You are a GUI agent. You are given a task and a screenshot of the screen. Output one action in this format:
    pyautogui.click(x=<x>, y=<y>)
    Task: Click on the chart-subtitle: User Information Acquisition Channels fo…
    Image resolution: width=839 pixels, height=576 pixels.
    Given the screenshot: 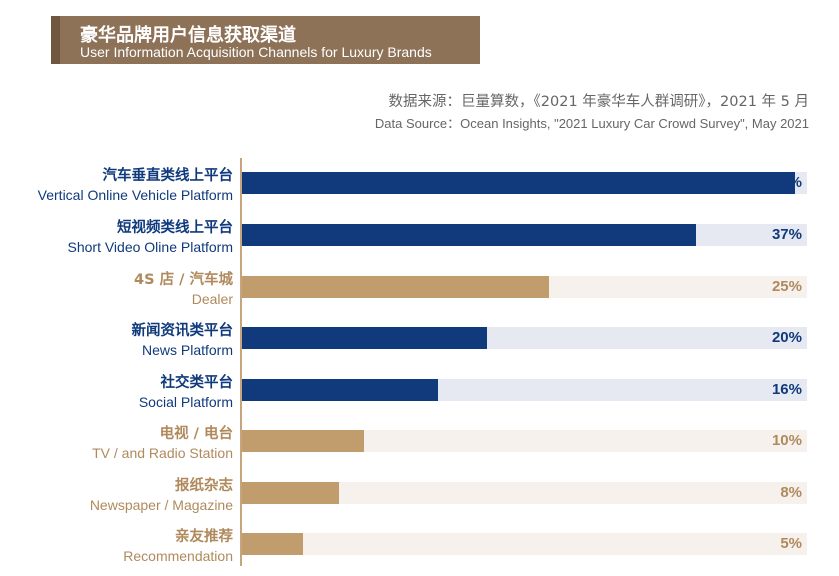 What is the action you would take?
    pyautogui.click(x=256, y=52)
    